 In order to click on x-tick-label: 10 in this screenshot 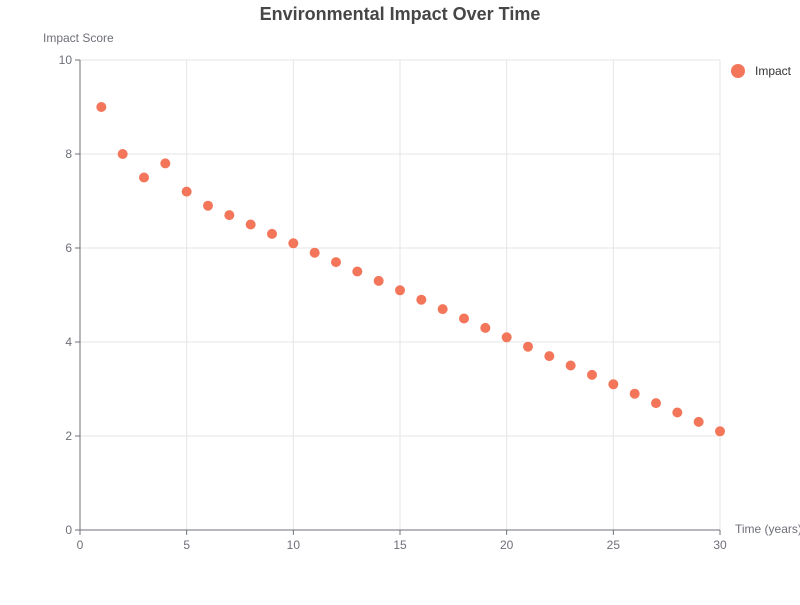, I will do `click(294, 545)`.